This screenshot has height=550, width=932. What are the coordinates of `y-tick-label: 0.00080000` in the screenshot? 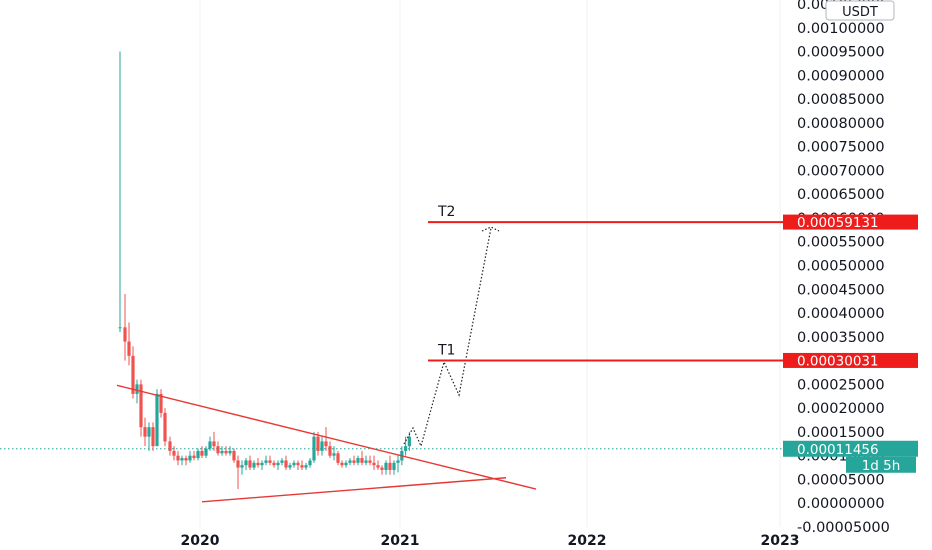 It's located at (841, 124).